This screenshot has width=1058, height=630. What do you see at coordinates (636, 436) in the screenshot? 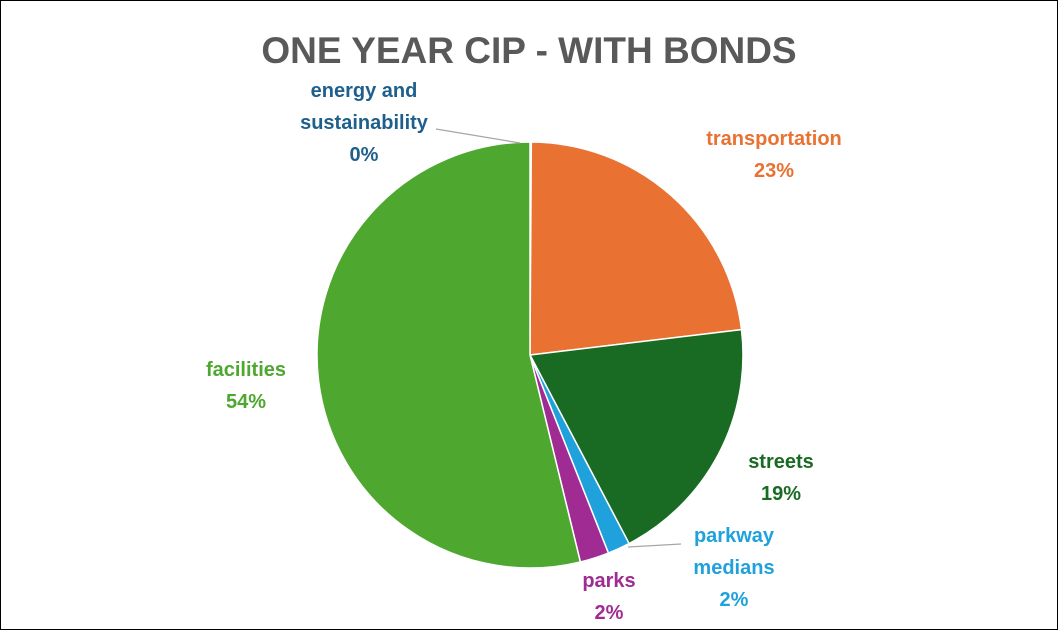
I see `pie-slice-streets` at bounding box center [636, 436].